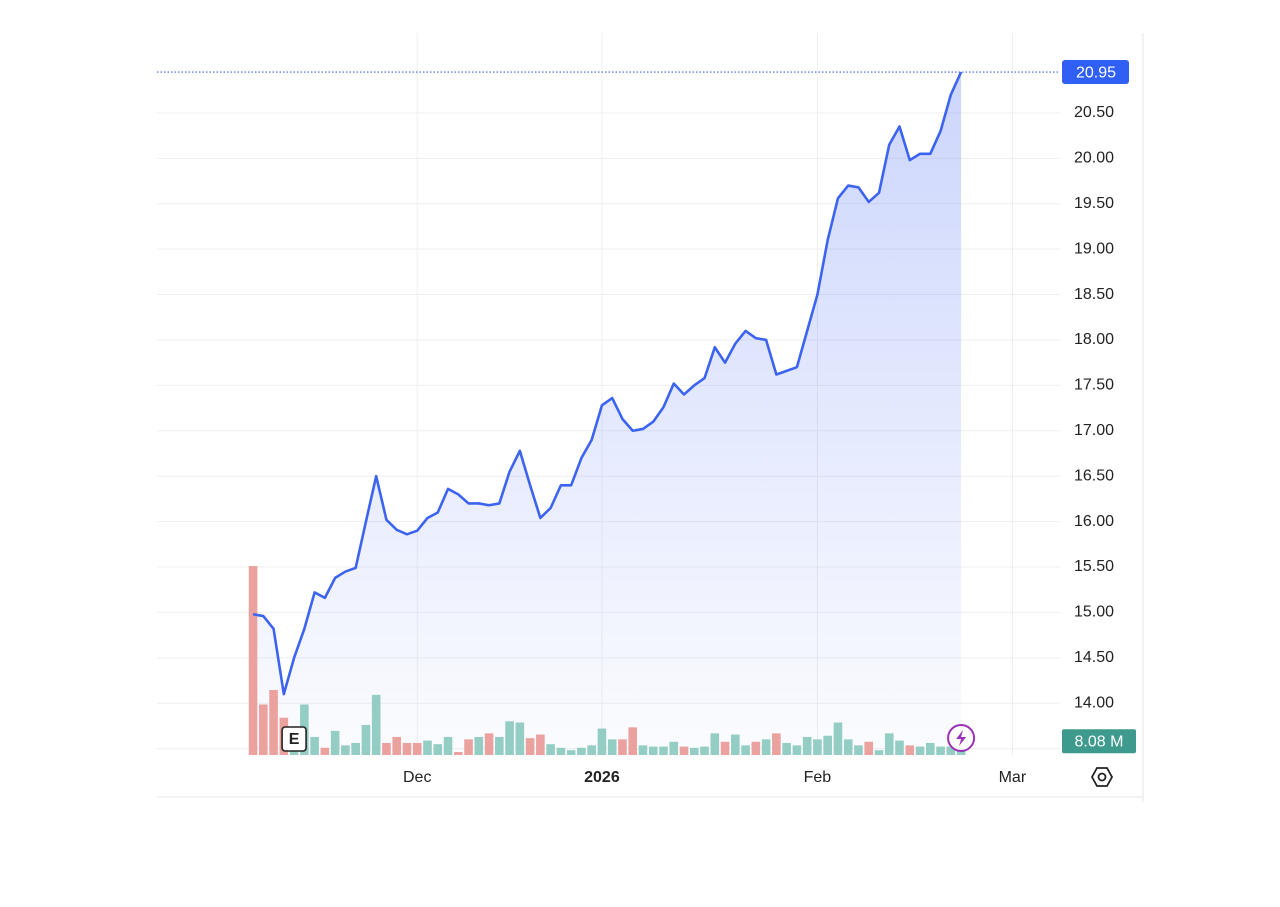 This screenshot has height=907, width=1280. What do you see at coordinates (417, 777) in the screenshot?
I see `x-tick-label: Dec` at bounding box center [417, 777].